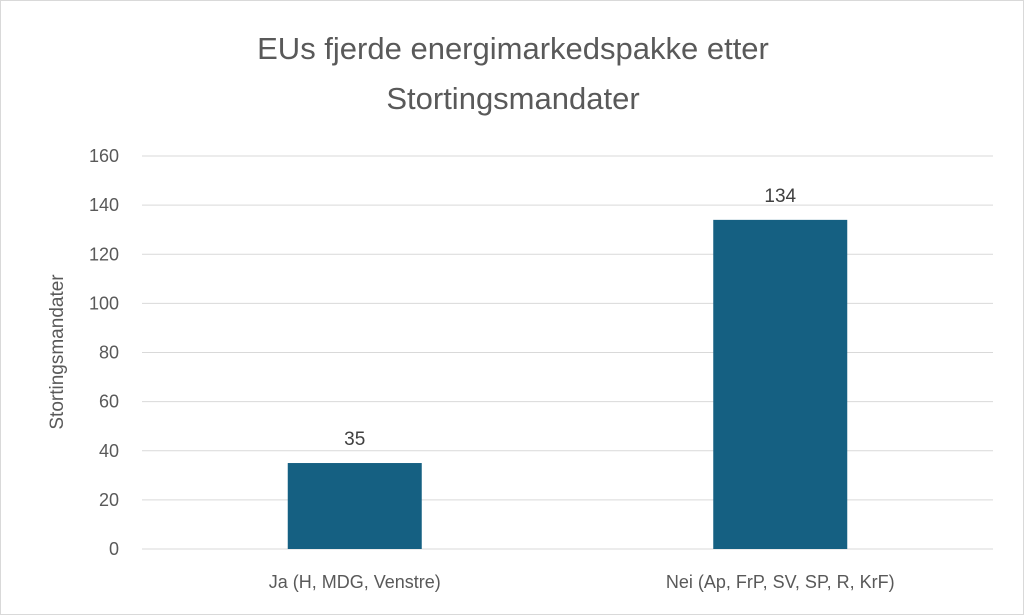  Describe the element at coordinates (780, 582) in the screenshot. I see `x-tick-label-1: Nei (Ap, FrP, SV, SP, R, KrF)` at that location.